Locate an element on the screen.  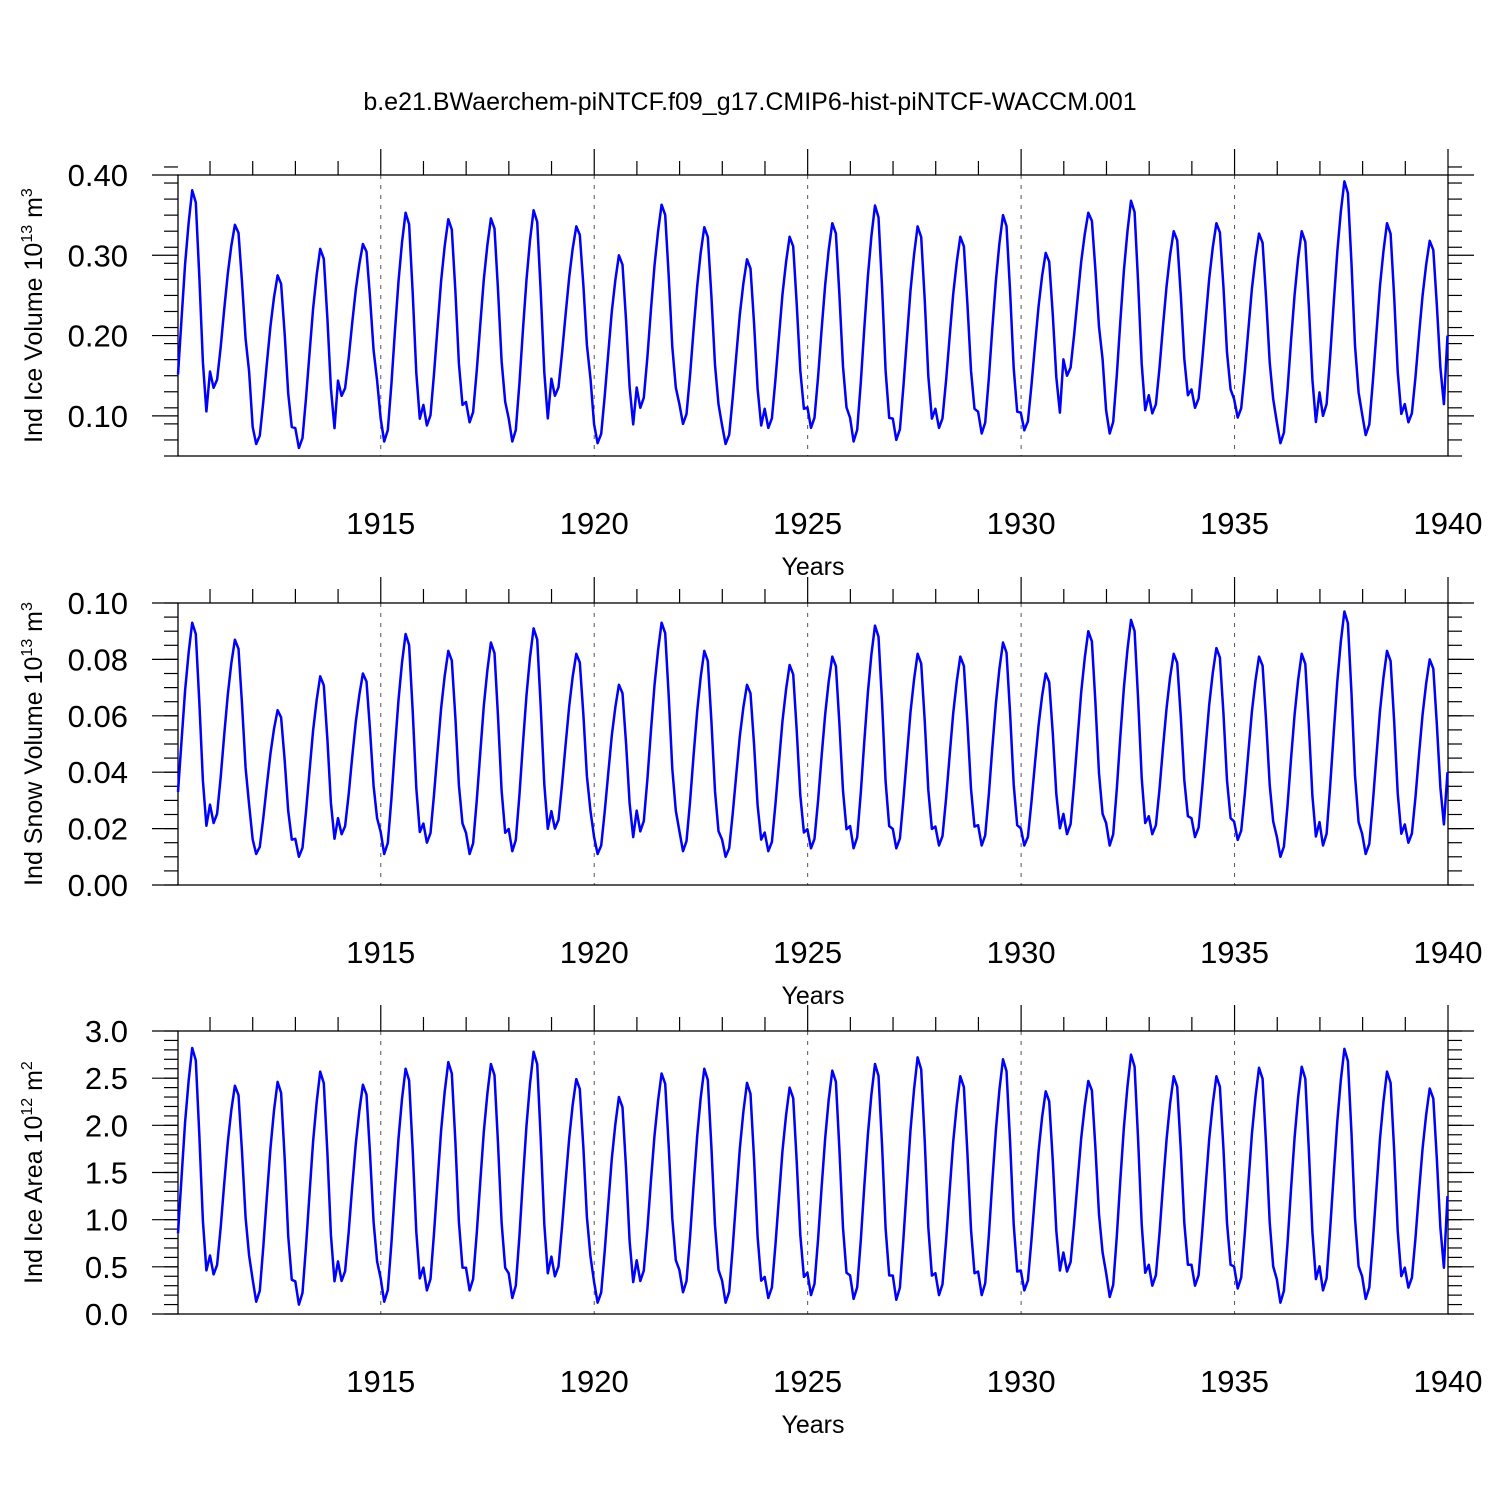
y-axis-title: Ind Snow Volume 1013 m3 is located at coordinates (33, 744).